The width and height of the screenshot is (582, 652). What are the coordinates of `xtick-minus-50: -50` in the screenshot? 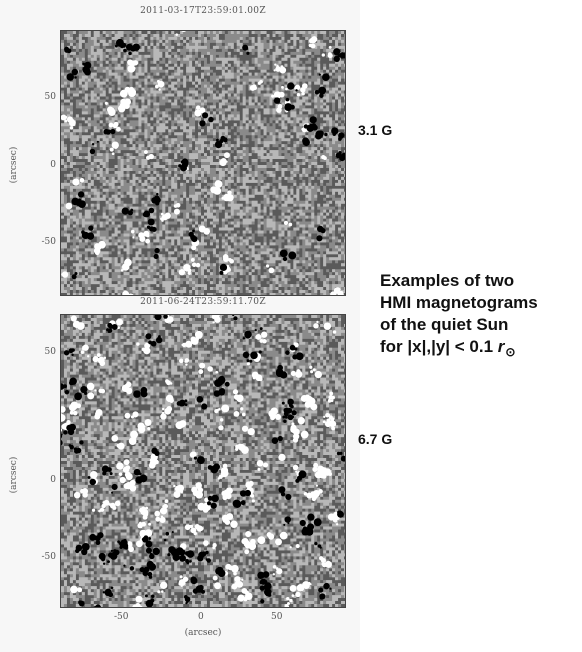 It's located at (121, 617).